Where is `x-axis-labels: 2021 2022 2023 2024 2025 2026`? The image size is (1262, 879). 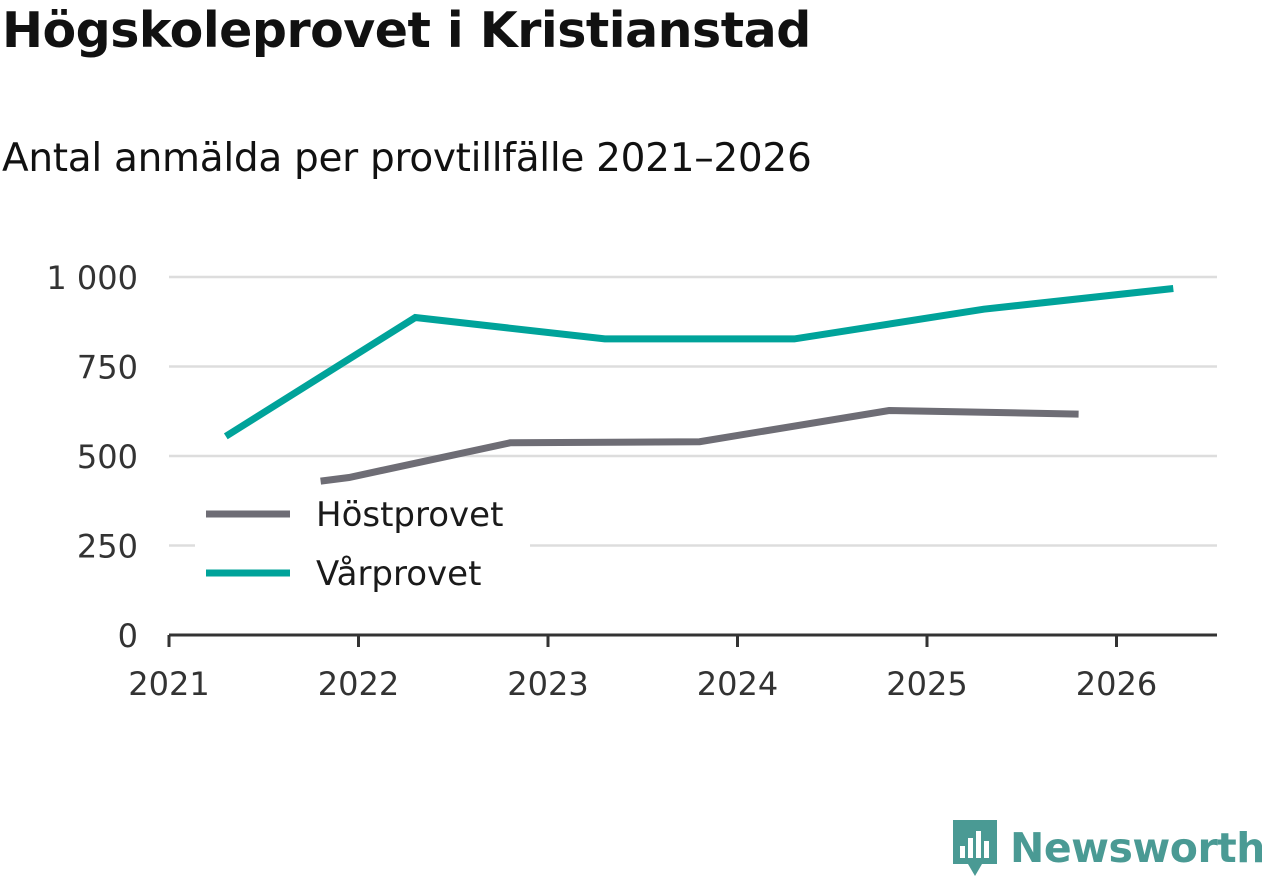 x-axis-labels: 2021 2022 2023 2024 2025 2026 is located at coordinates (642, 684).